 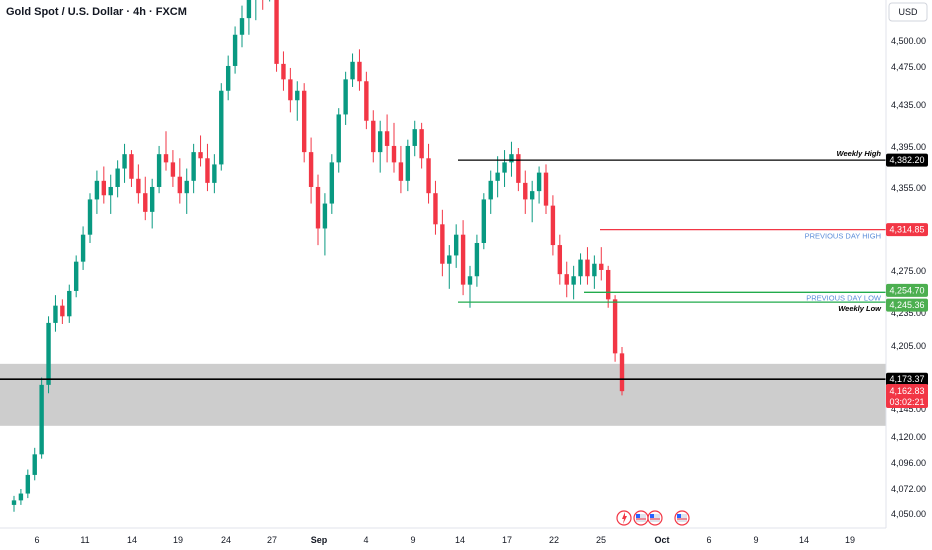 I want to click on weekly-low-badge-label: 4,245.36, so click(x=906, y=305).